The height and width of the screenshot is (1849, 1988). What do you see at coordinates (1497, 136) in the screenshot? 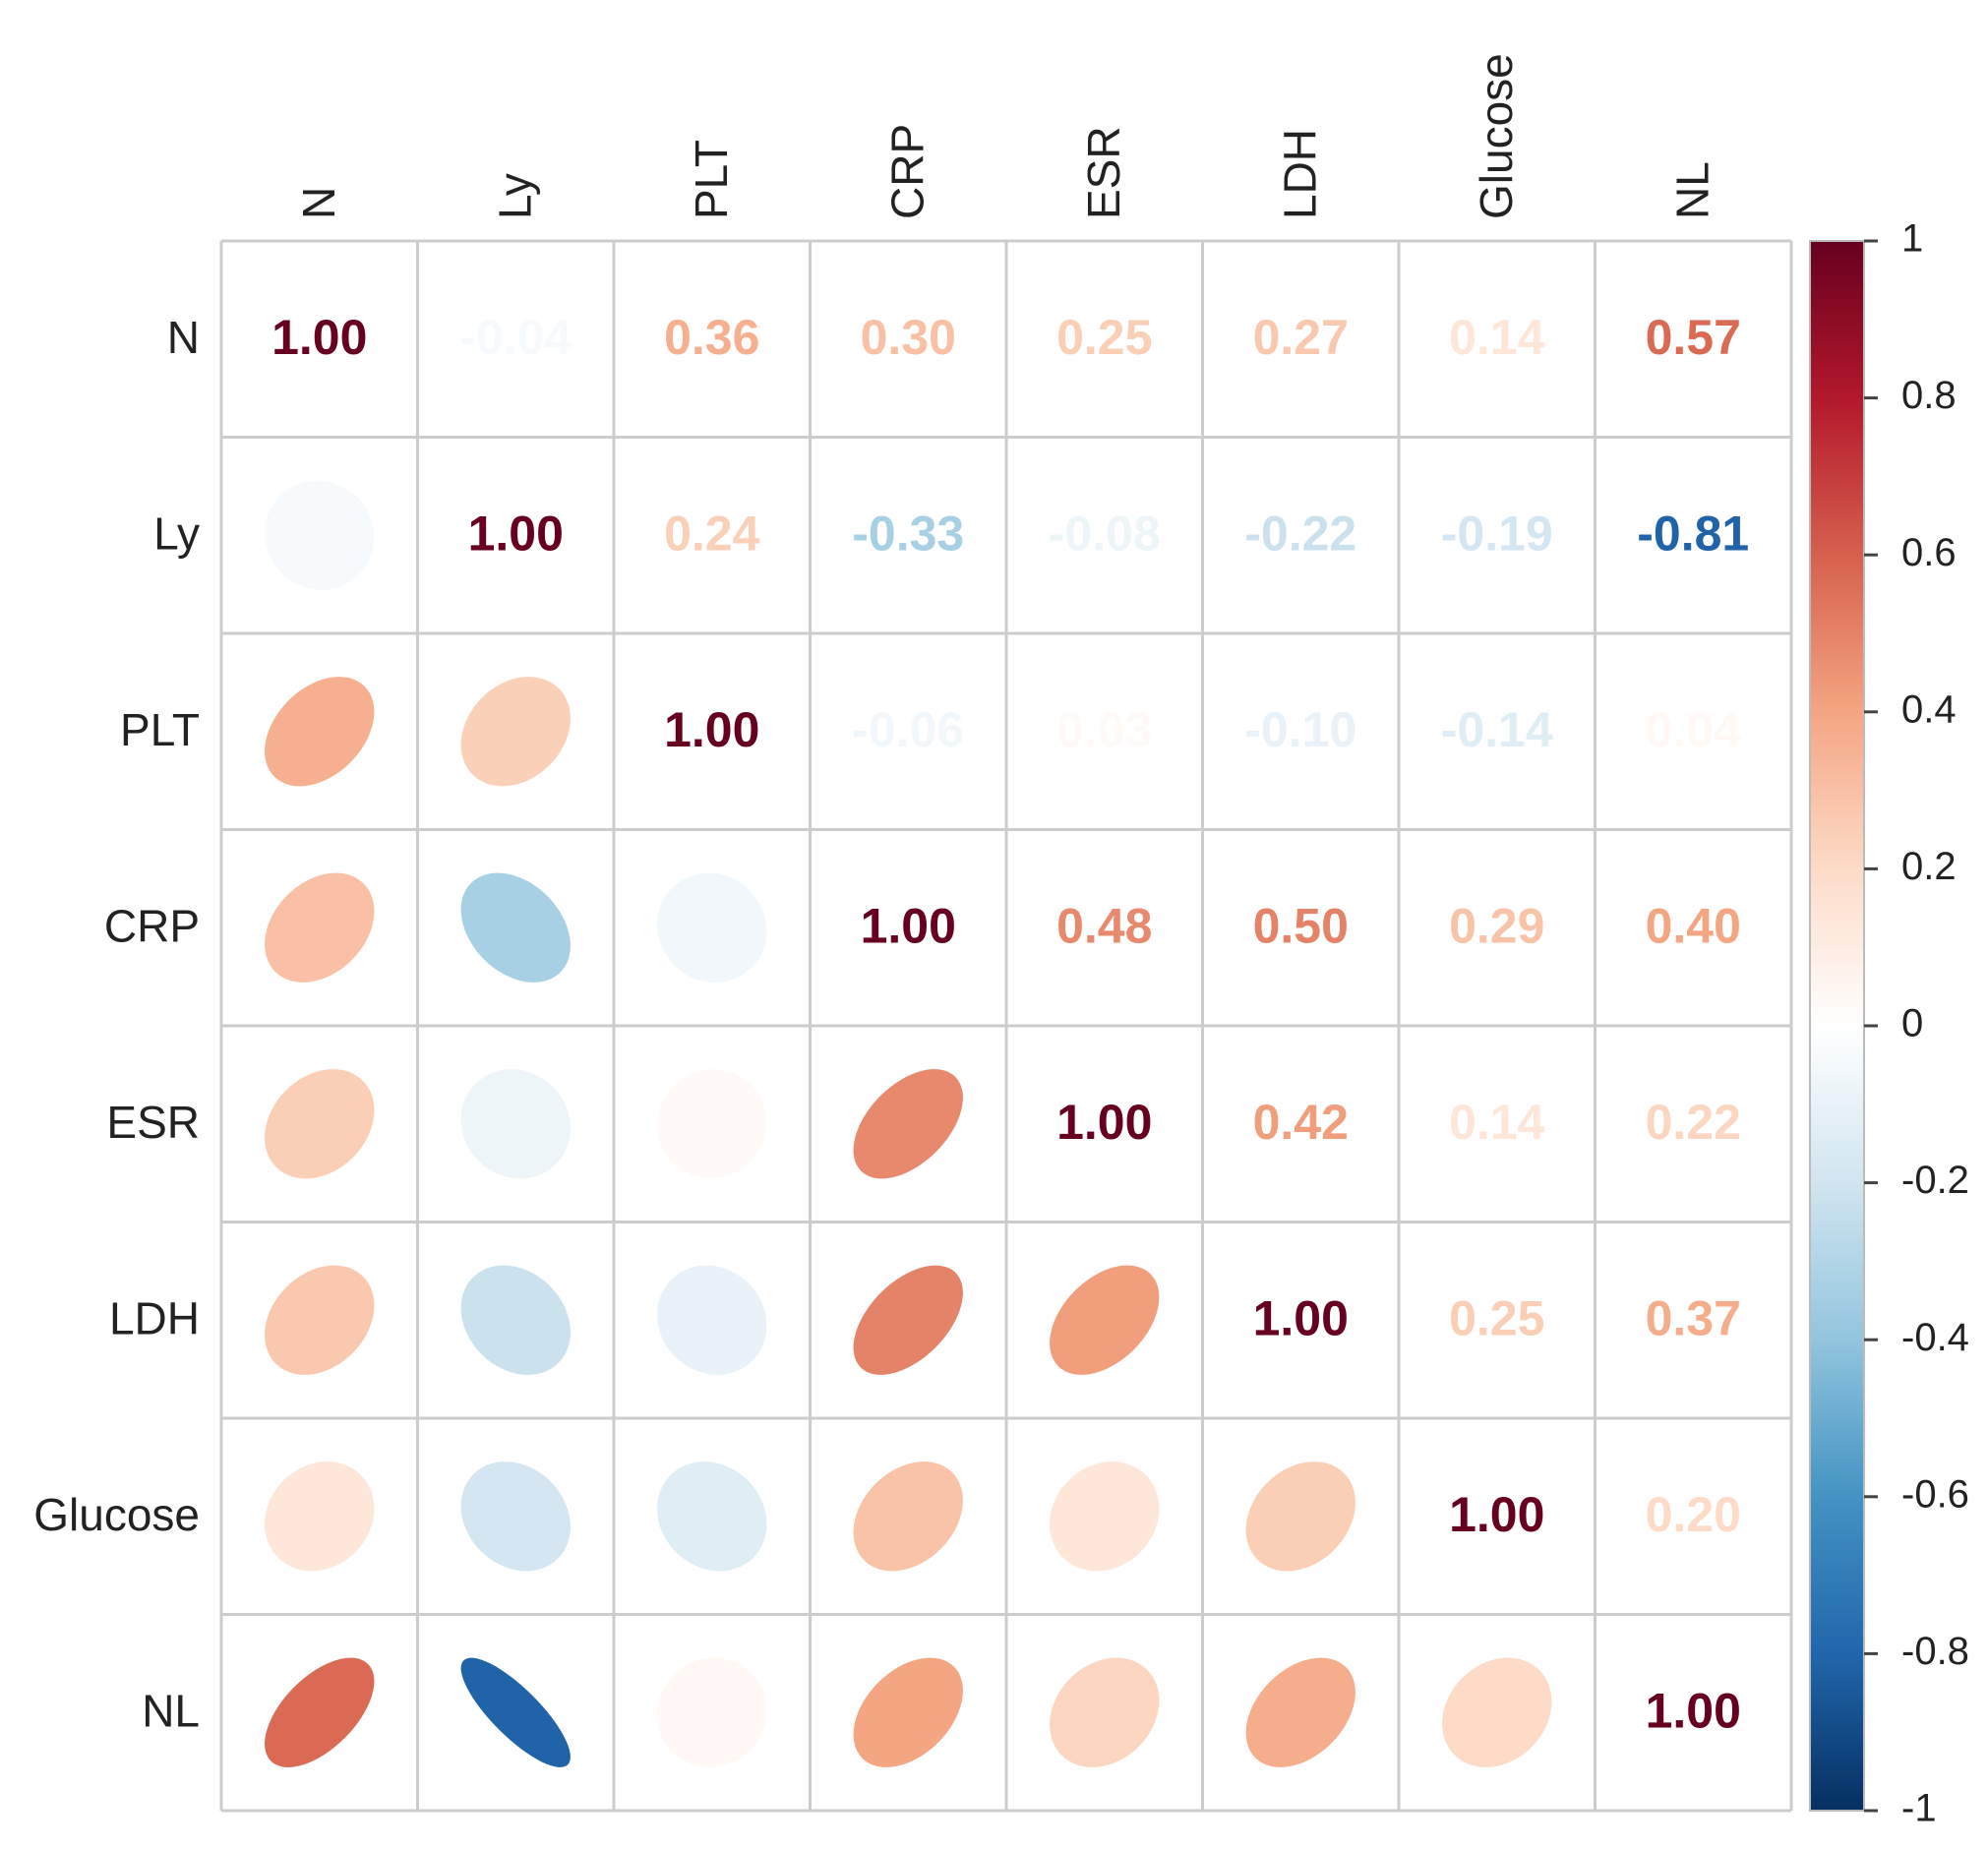
I see `column-label-glucose: Glucose` at bounding box center [1497, 136].